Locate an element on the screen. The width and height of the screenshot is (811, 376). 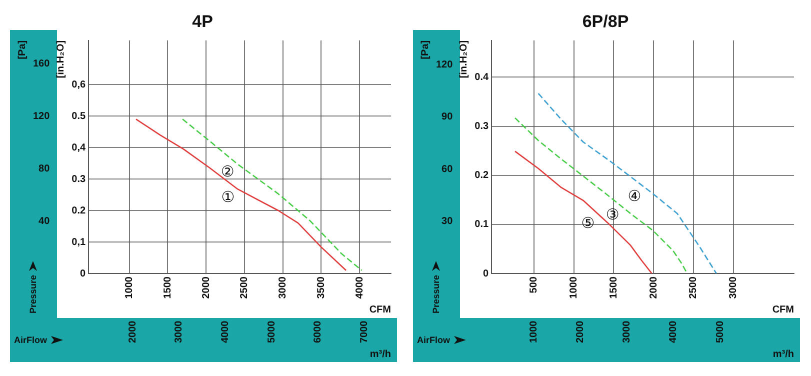
y-tick-label: 0,1 is located at coordinates (79, 242).